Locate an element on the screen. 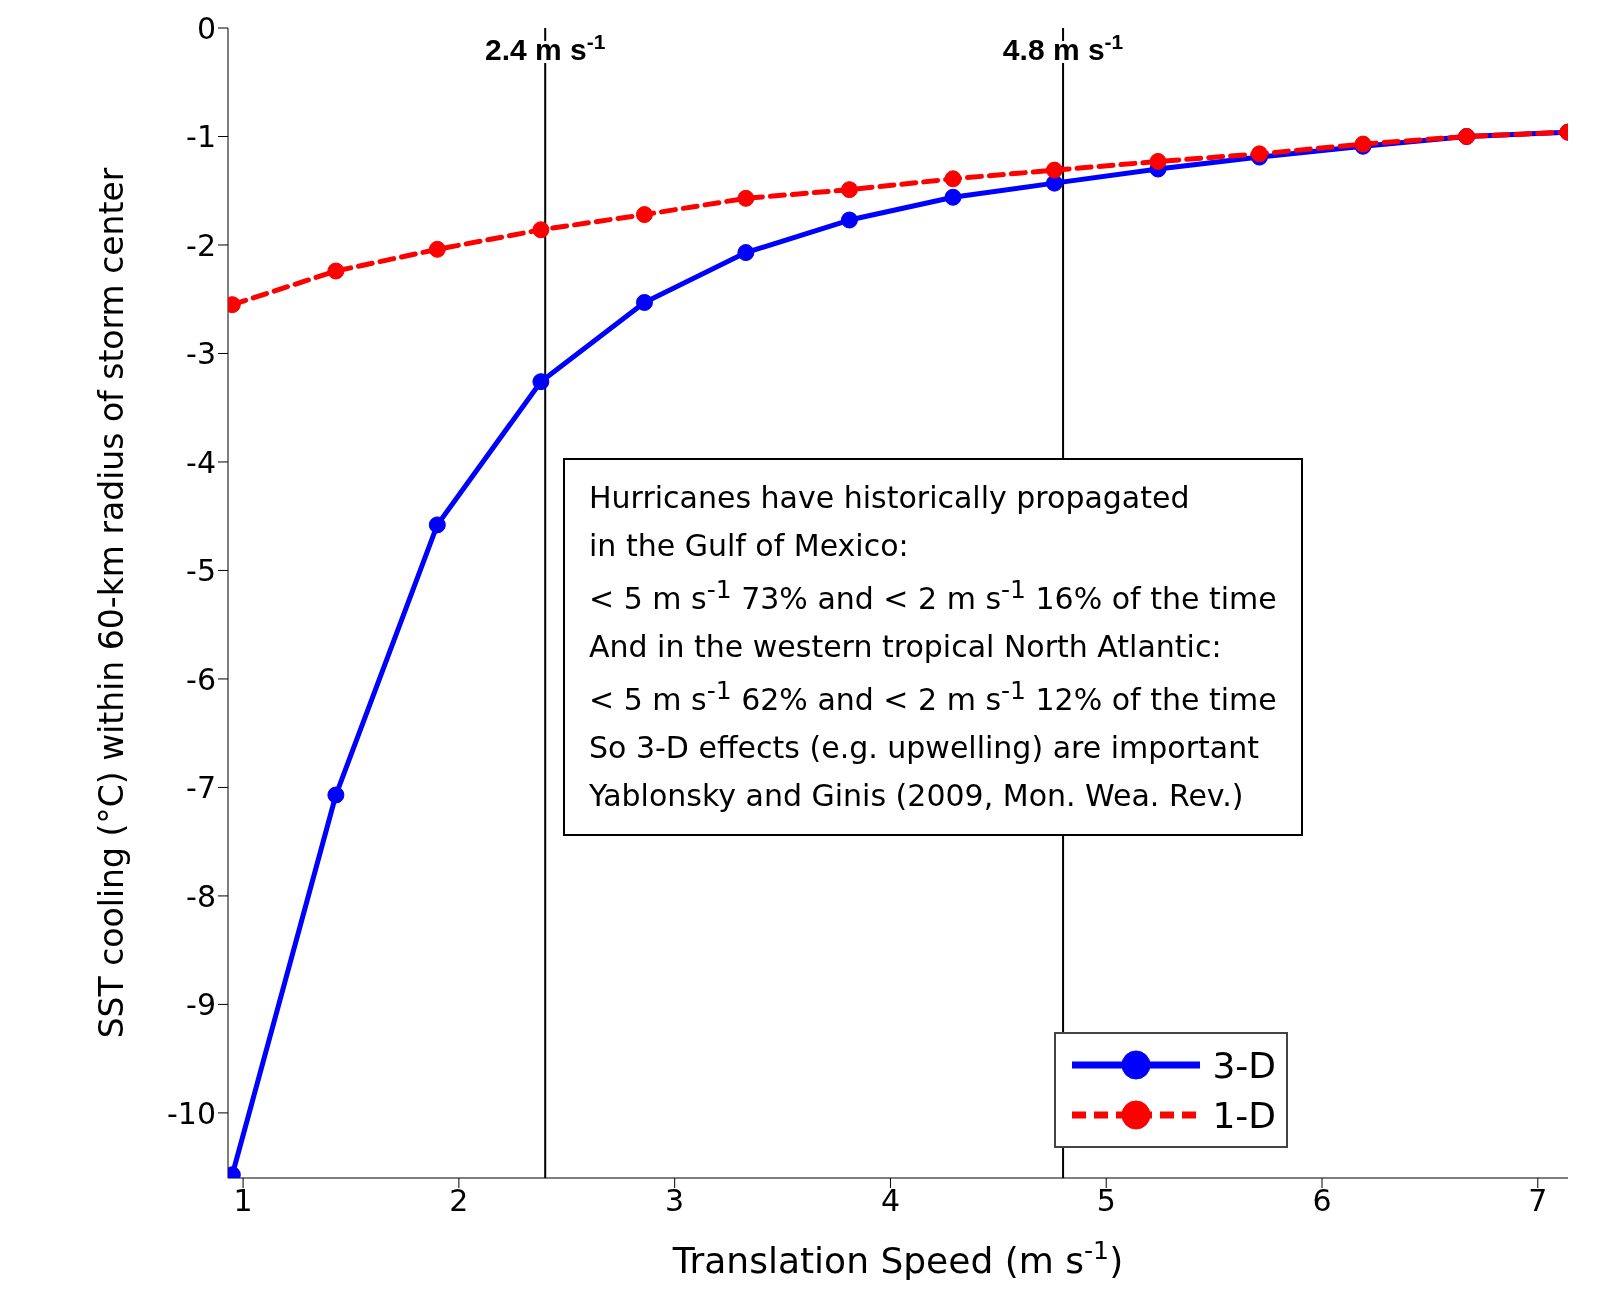  y-tick-label: -5 is located at coordinates (201, 571).